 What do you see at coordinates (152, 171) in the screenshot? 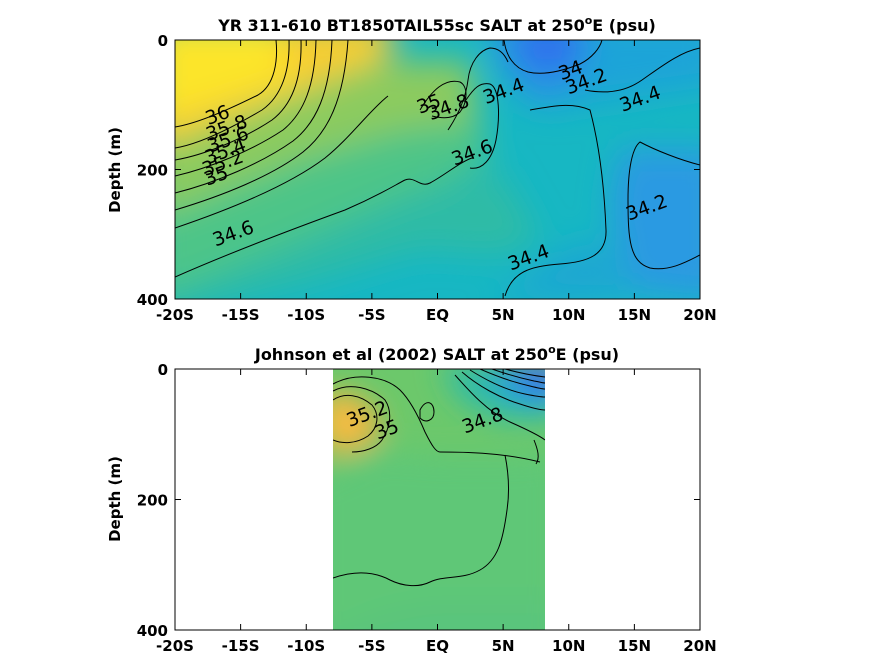
I see `panel-top-ytick-label: 200` at bounding box center [152, 171].